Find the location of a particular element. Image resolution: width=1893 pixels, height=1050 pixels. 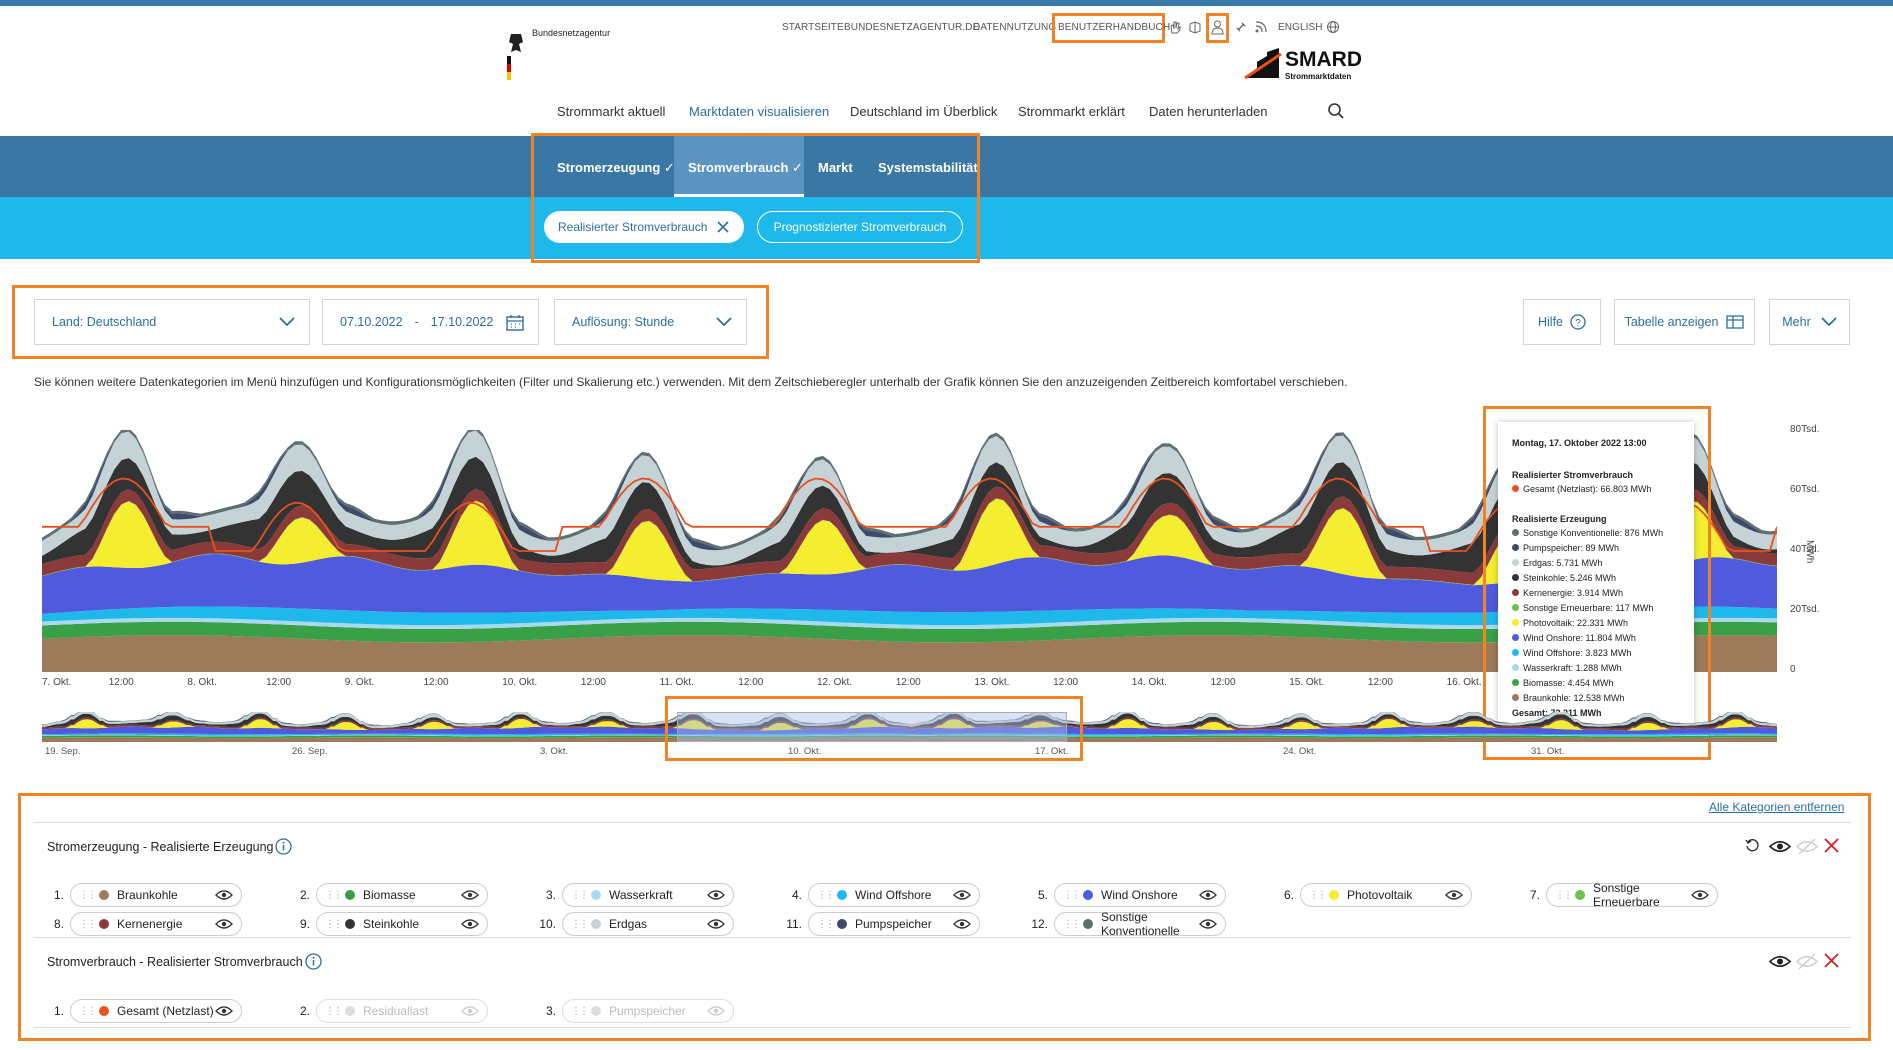

nav-daten-herunterladen: Daten herunterladen is located at coordinates (1208, 111).